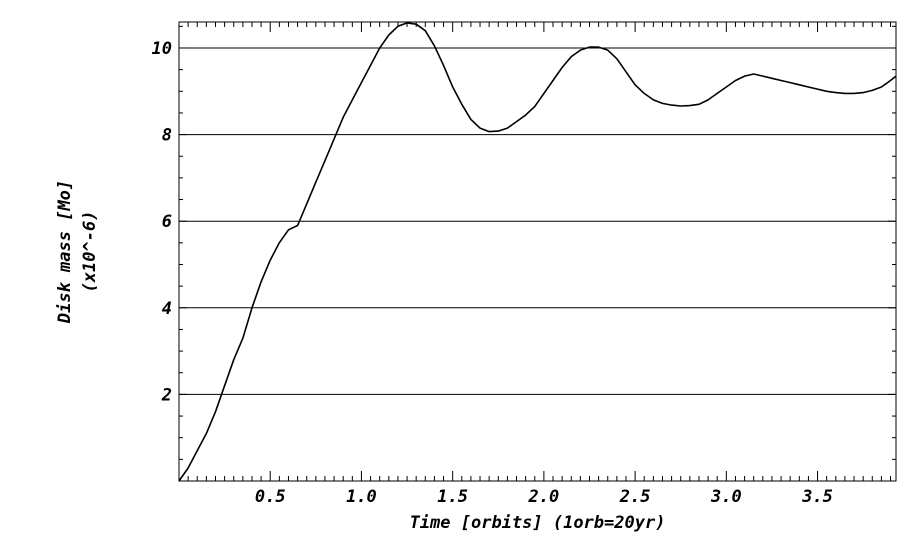 The image size is (917, 539). Describe the element at coordinates (90, 252) in the screenshot. I see `y-axis-title-line2: (x10^-6)` at that location.